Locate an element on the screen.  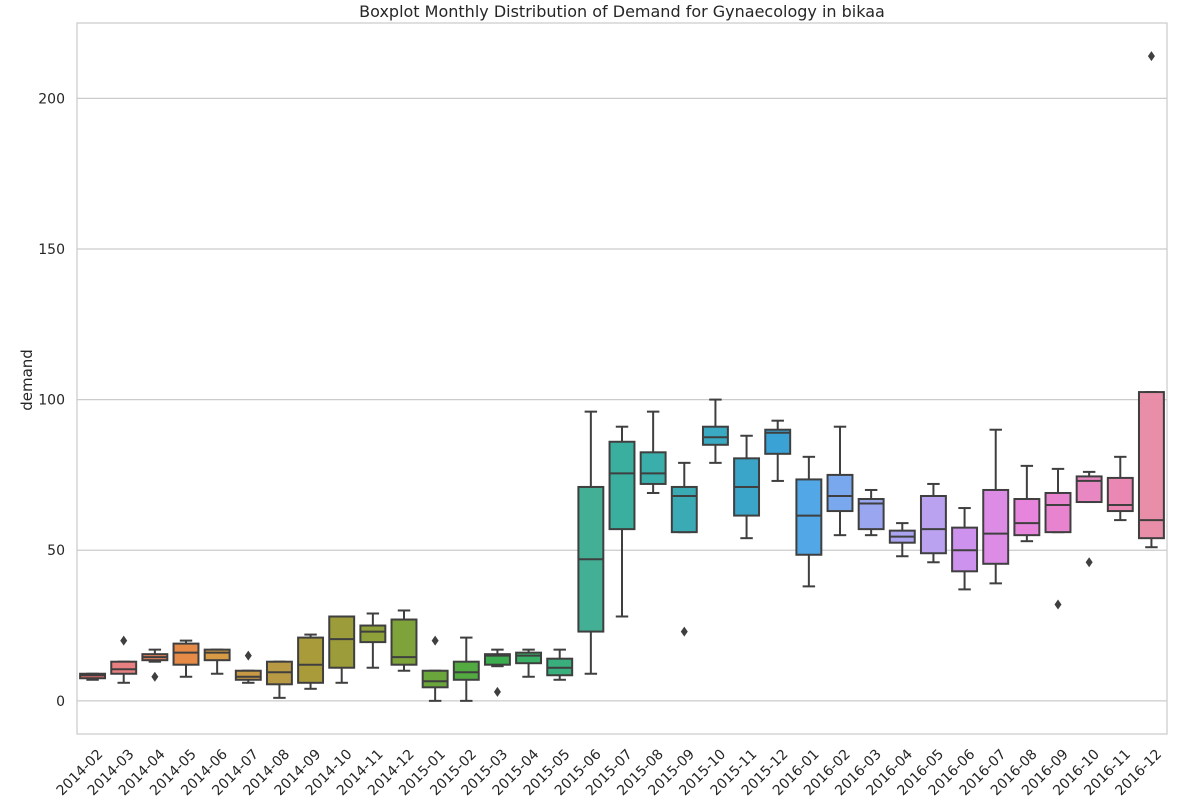
y-tick-100: 100 is located at coordinates (51, 401).